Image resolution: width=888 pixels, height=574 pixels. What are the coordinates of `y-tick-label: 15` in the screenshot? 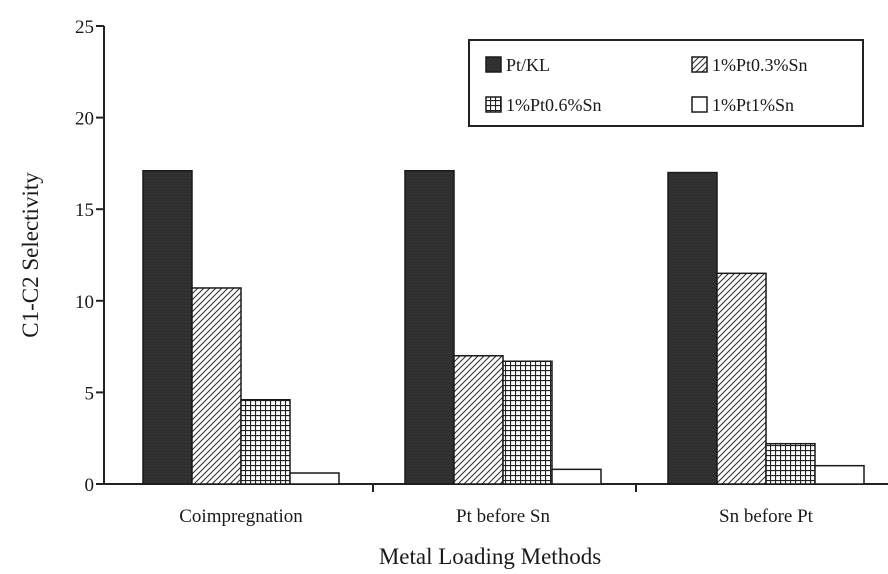 It's located at (84, 210).